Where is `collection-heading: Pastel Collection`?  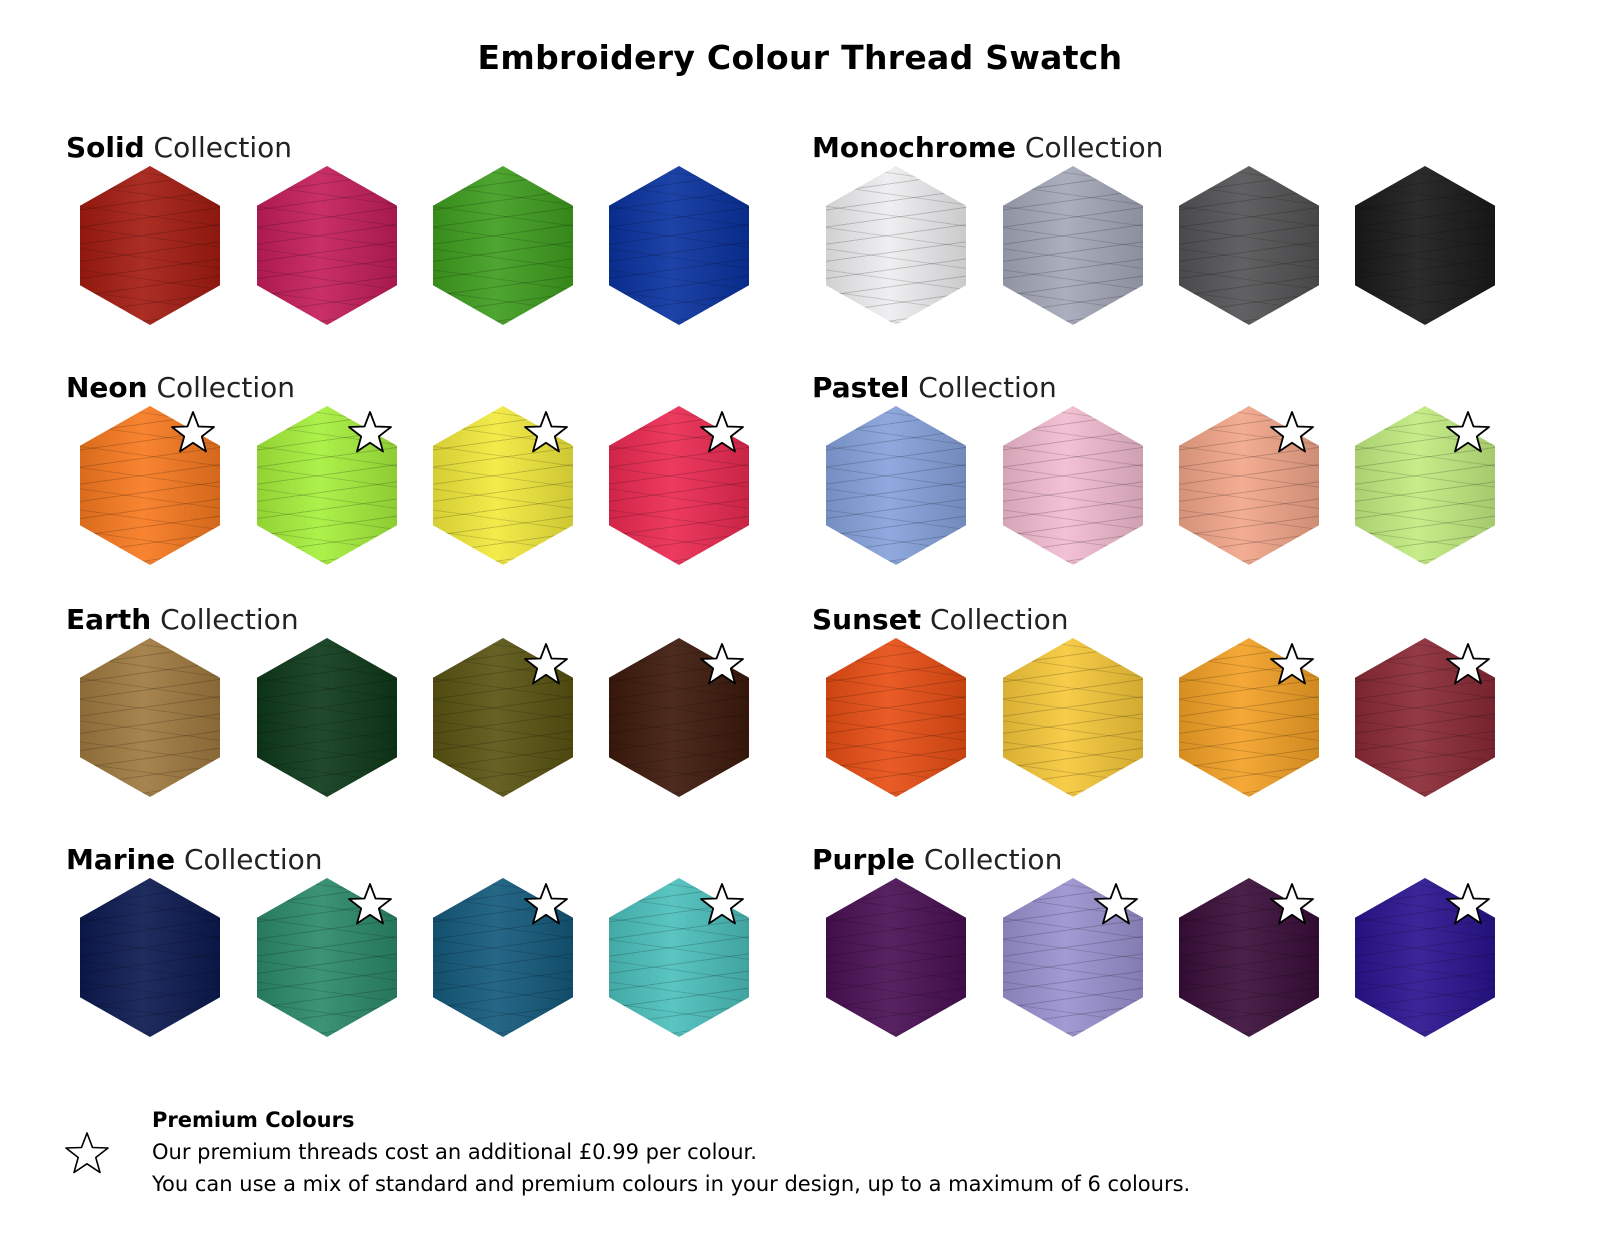 collection-heading: Pastel Collection is located at coordinates (1172, 388).